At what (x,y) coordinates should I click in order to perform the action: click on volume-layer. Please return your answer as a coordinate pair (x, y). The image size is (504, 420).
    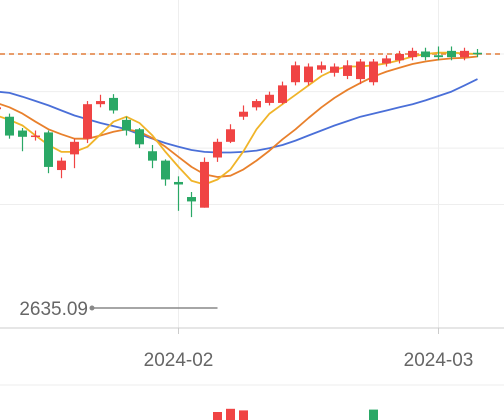
    Looking at the image, I should click on (252, 402).